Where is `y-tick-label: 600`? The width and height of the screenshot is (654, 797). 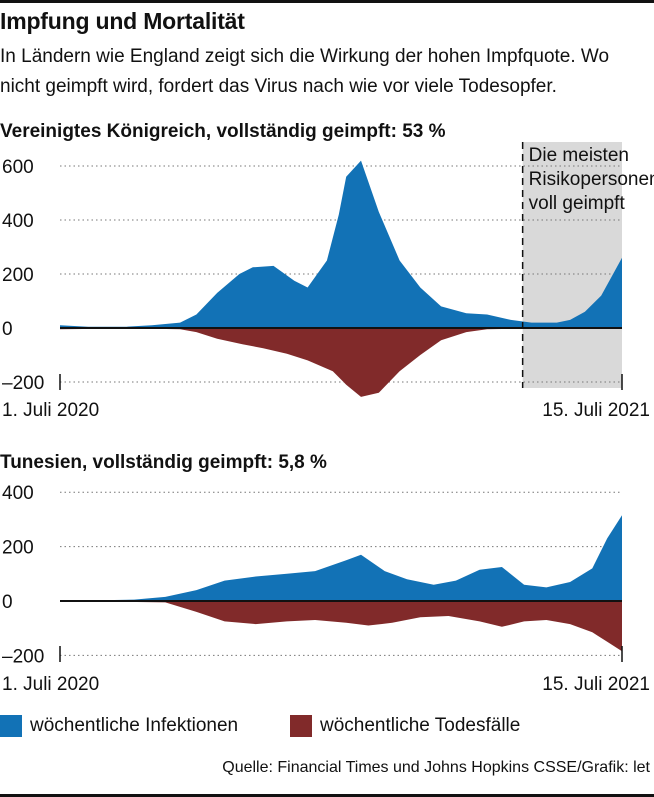
y-tick-label: 600 is located at coordinates (18, 167).